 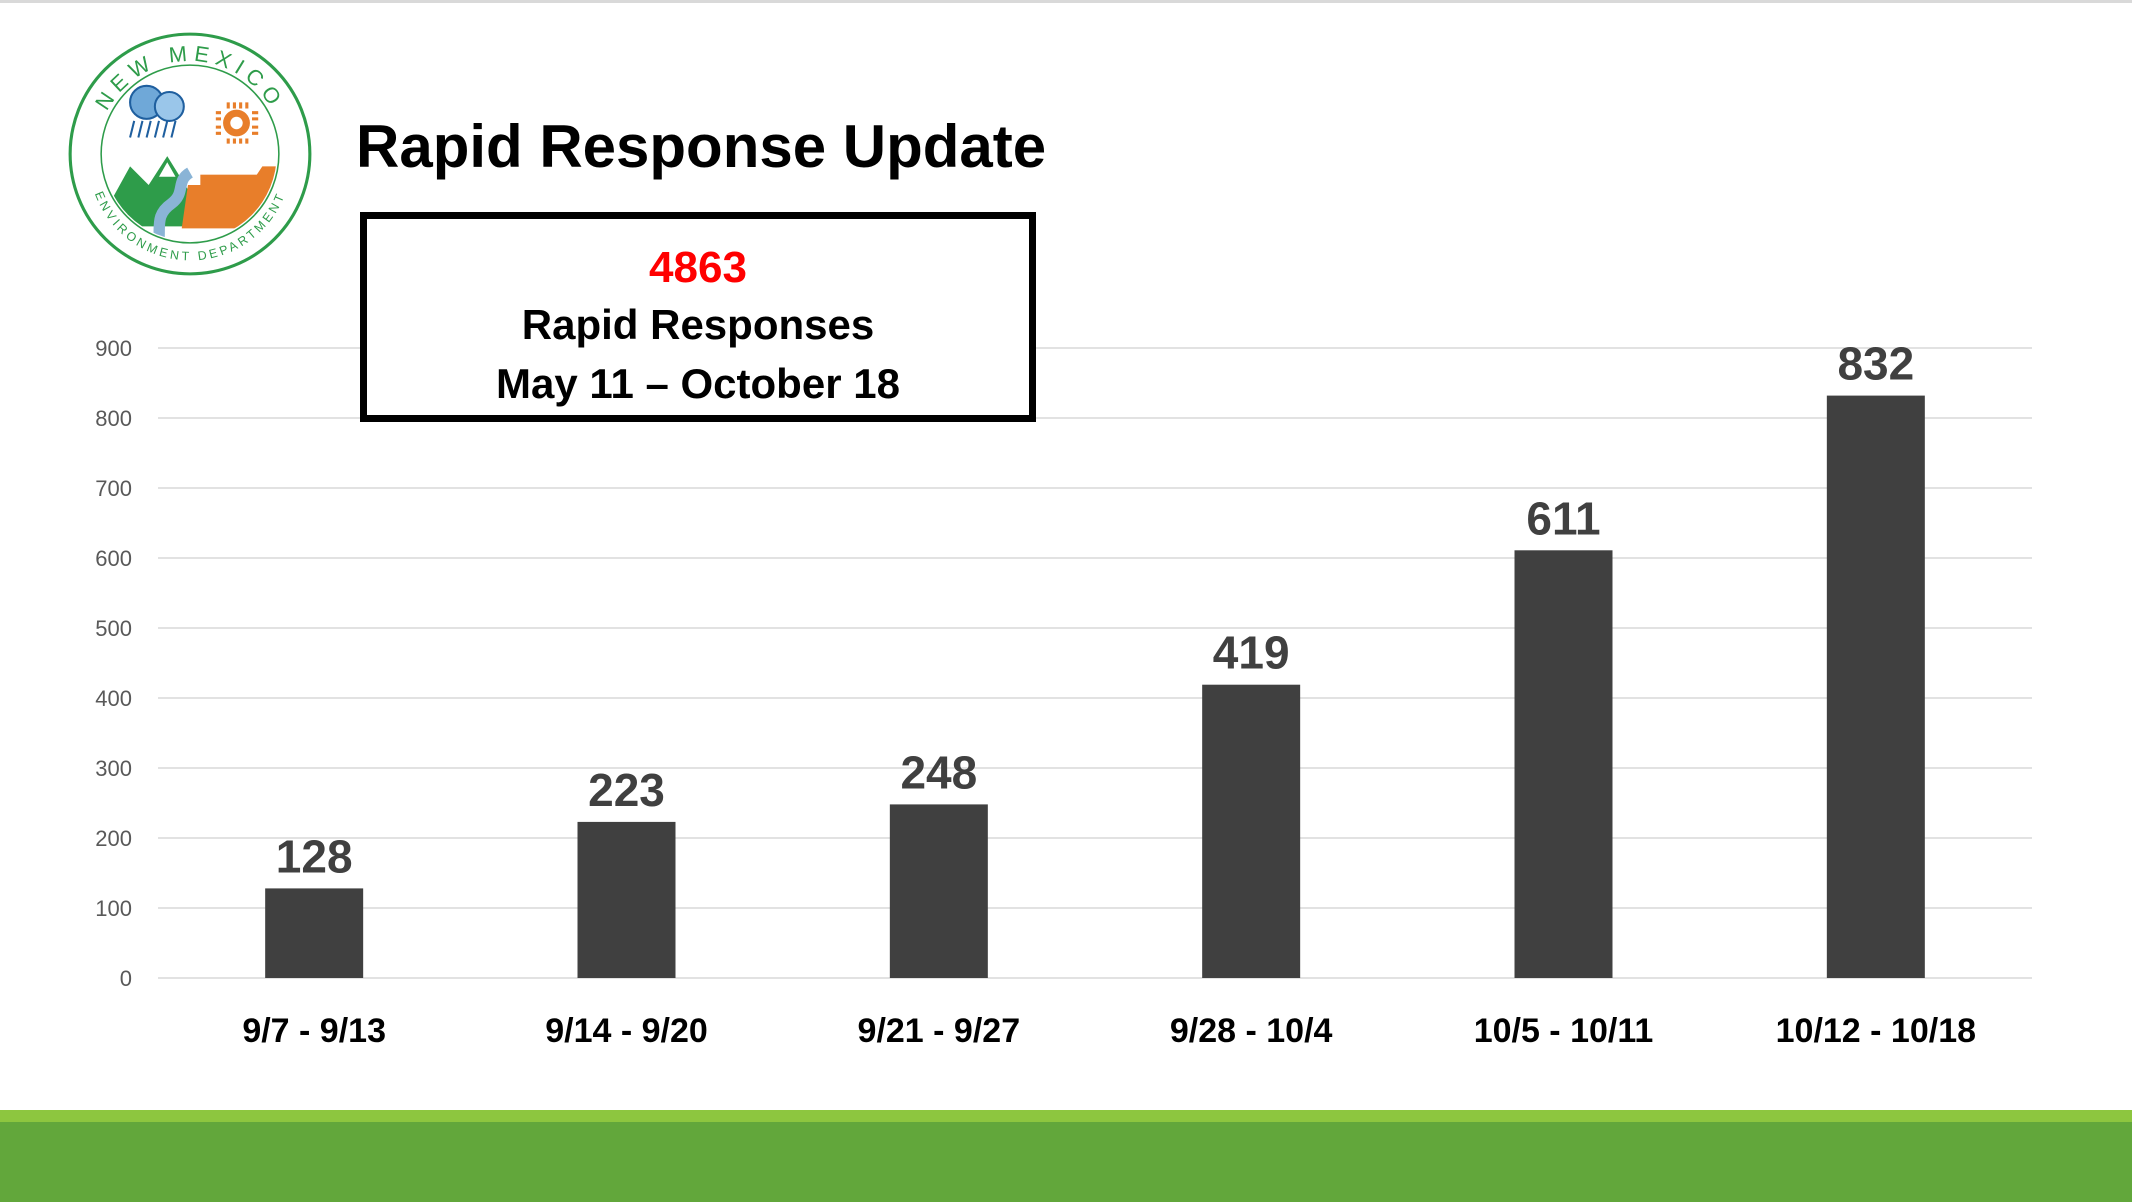 What do you see at coordinates (1875, 364) in the screenshot?
I see `data-label: 832` at bounding box center [1875, 364].